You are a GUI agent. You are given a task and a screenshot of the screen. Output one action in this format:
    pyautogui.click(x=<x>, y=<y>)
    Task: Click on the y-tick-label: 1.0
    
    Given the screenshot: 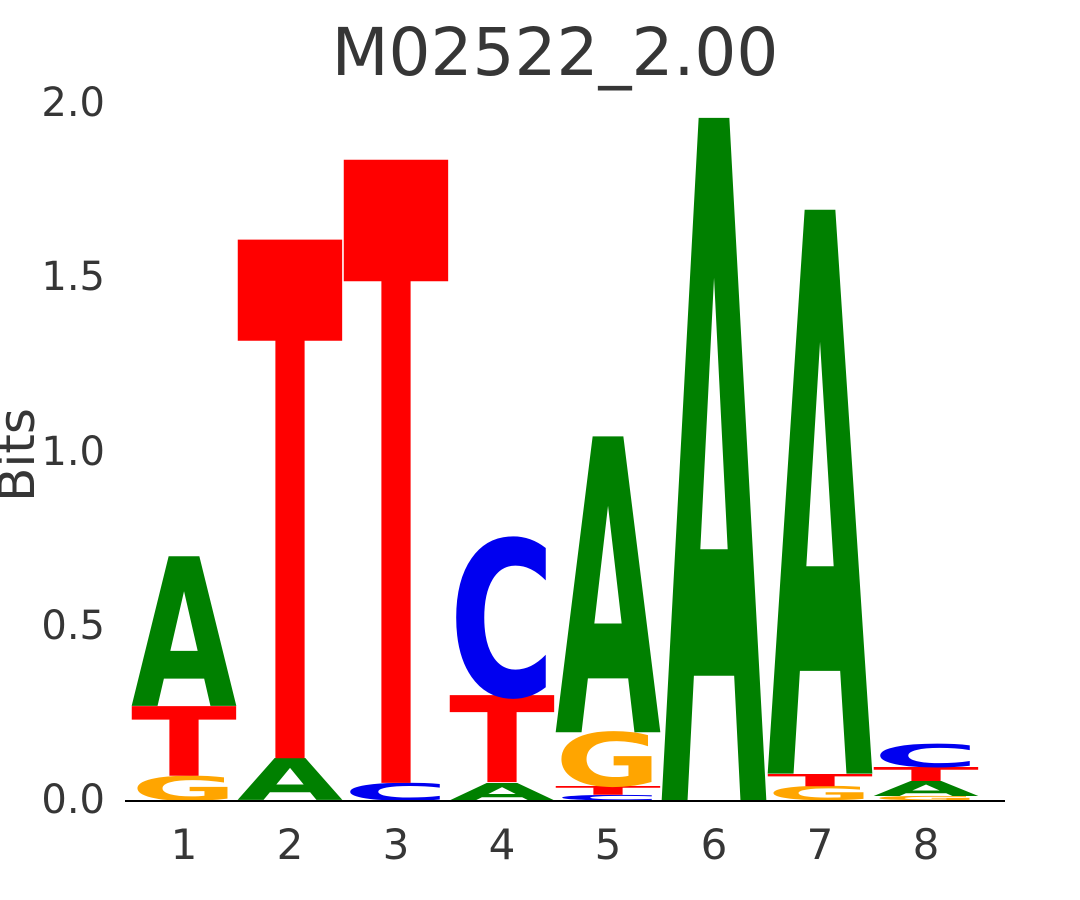 What is the action you would take?
    pyautogui.click(x=73, y=451)
    